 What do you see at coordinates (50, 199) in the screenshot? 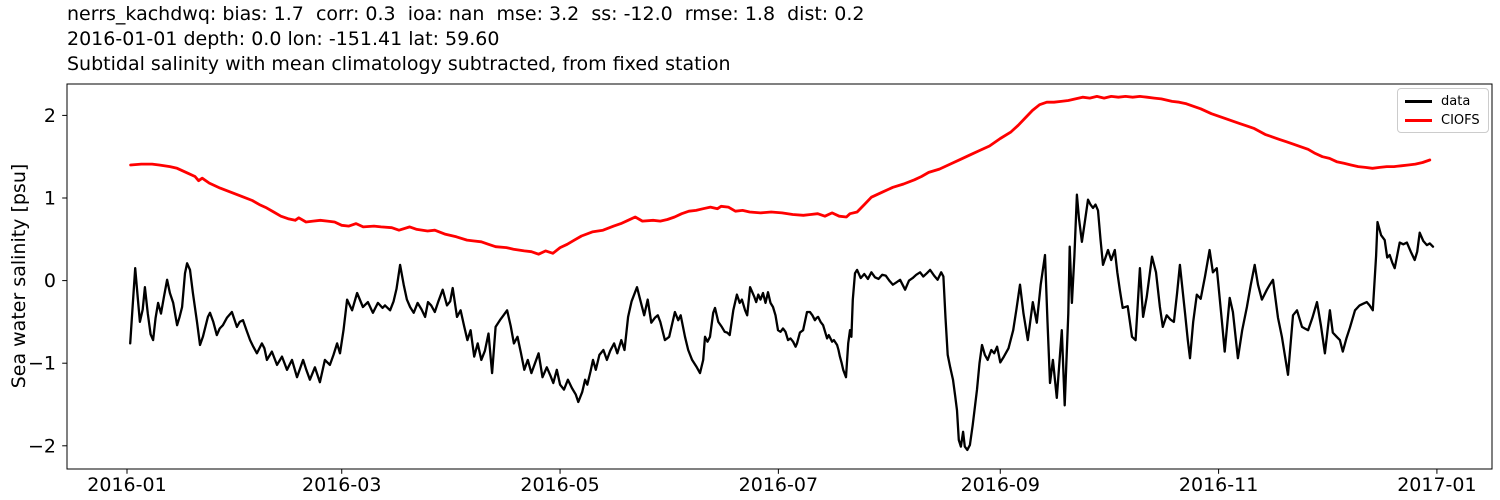
I see `y-tick-label: 1` at bounding box center [50, 199].